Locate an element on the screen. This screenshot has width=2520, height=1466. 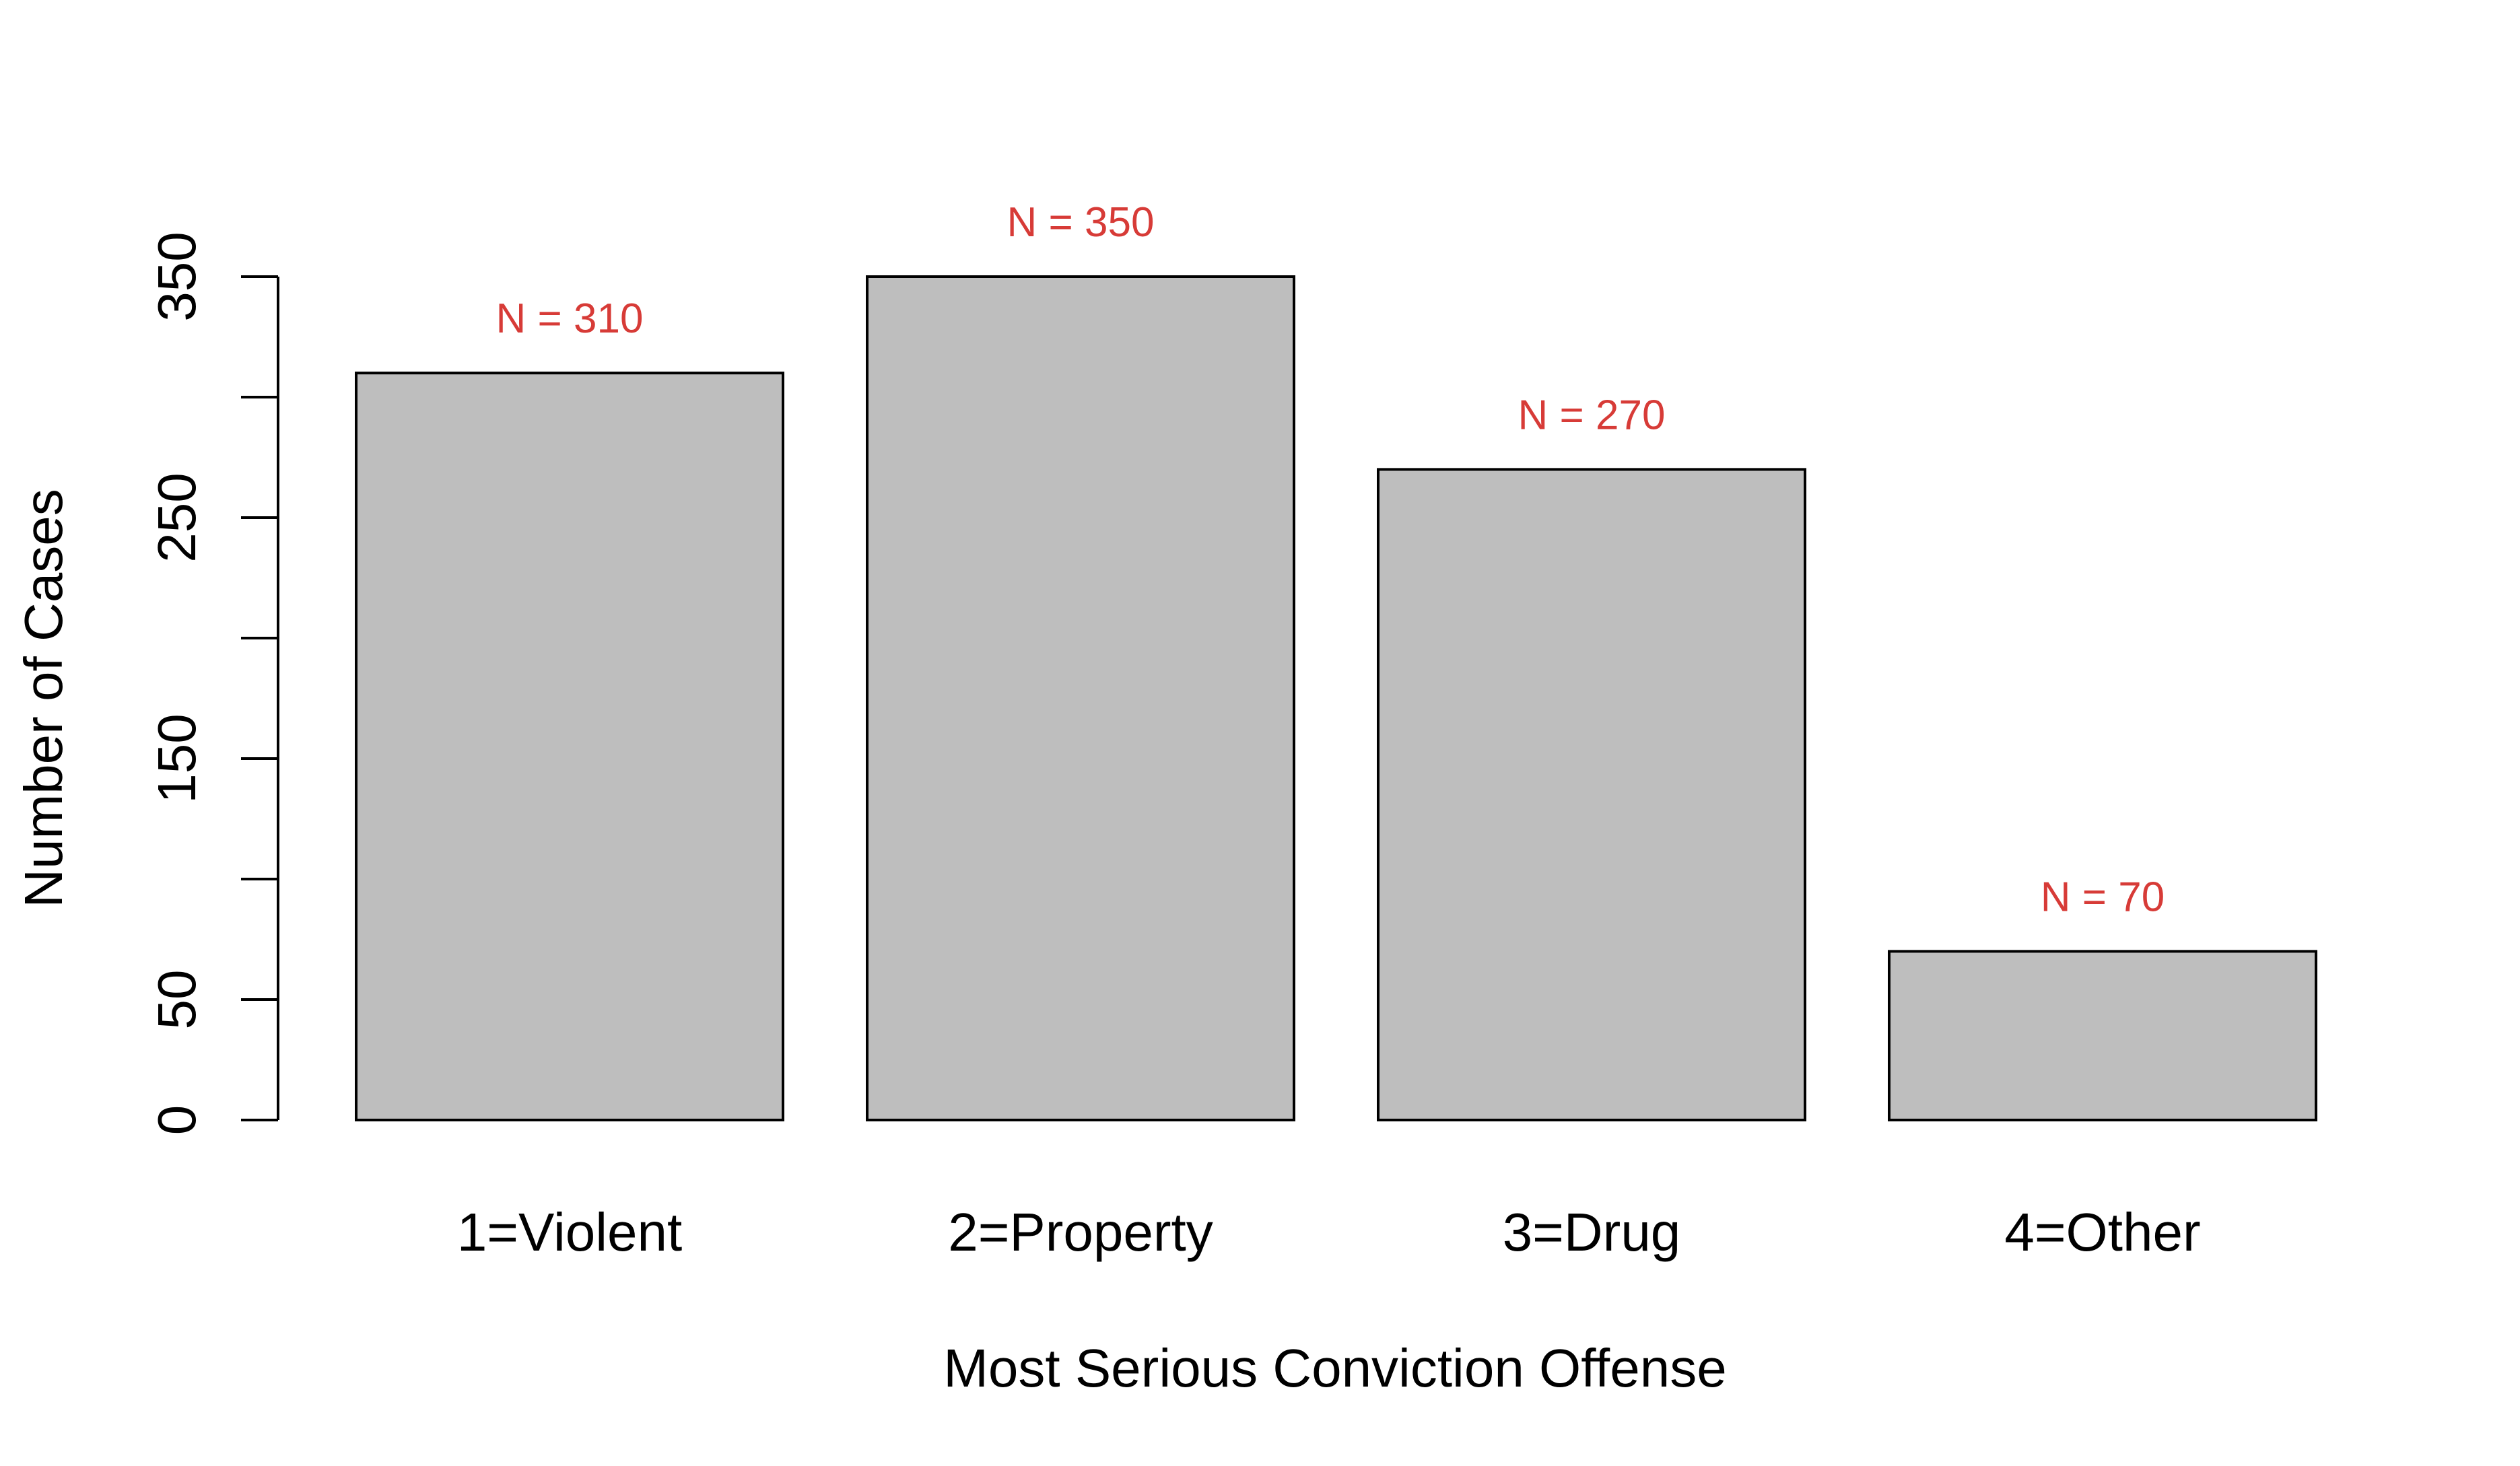
y-axis-title: Number of Cases is located at coordinates (43, 698).